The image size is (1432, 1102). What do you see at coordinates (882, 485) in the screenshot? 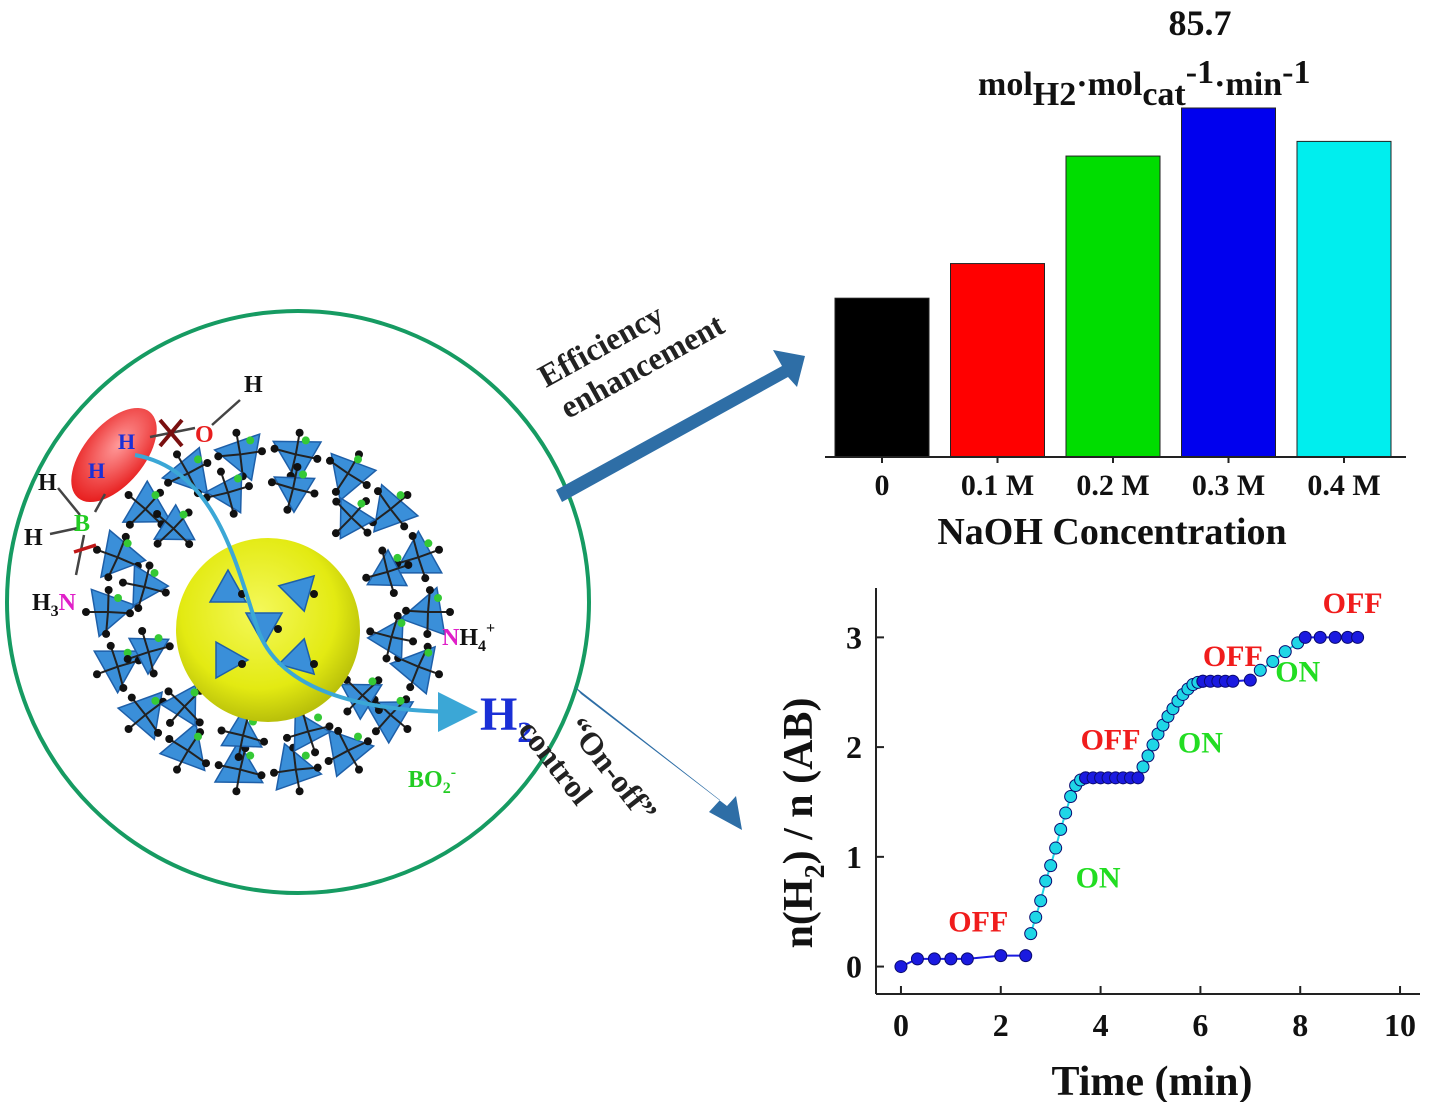
I see `bar-tick-label: 0` at bounding box center [882, 485].